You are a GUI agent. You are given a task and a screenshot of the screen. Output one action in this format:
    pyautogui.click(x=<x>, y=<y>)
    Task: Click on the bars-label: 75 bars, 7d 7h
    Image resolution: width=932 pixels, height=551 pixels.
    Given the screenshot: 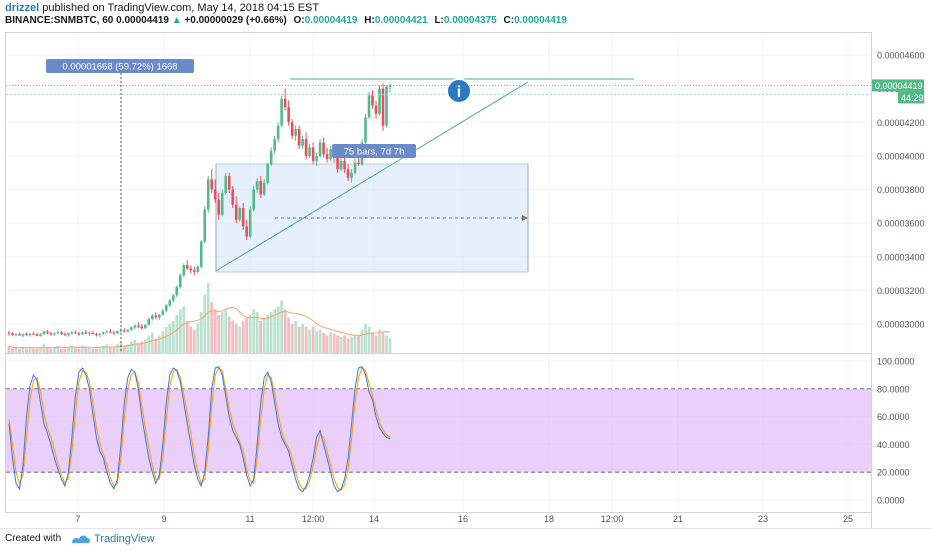 What is the action you would take?
    pyautogui.click(x=374, y=152)
    